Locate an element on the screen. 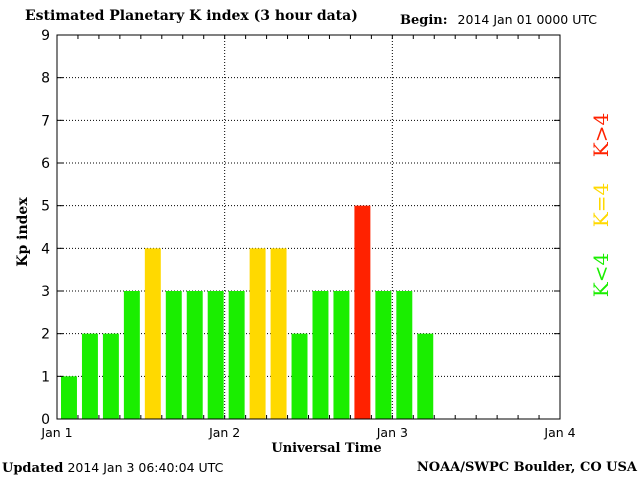  updated-info: Updated 2014 Jan 3 06:40:04 UTC is located at coordinates (112, 468).